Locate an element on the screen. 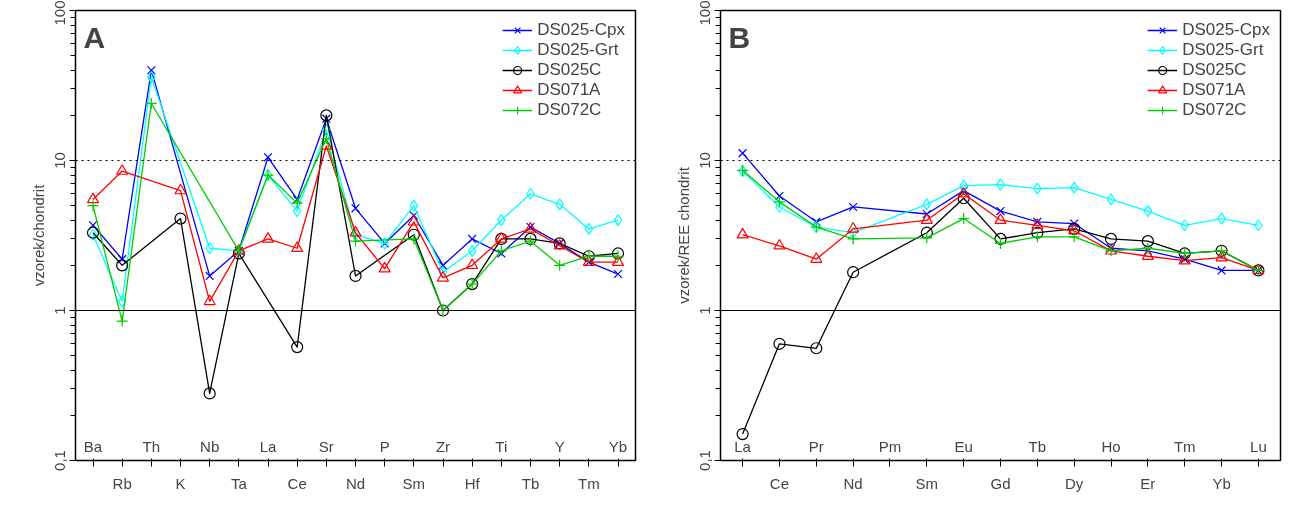 This screenshot has width=1299, height=506. x-tick-label: Y is located at coordinates (559, 446).